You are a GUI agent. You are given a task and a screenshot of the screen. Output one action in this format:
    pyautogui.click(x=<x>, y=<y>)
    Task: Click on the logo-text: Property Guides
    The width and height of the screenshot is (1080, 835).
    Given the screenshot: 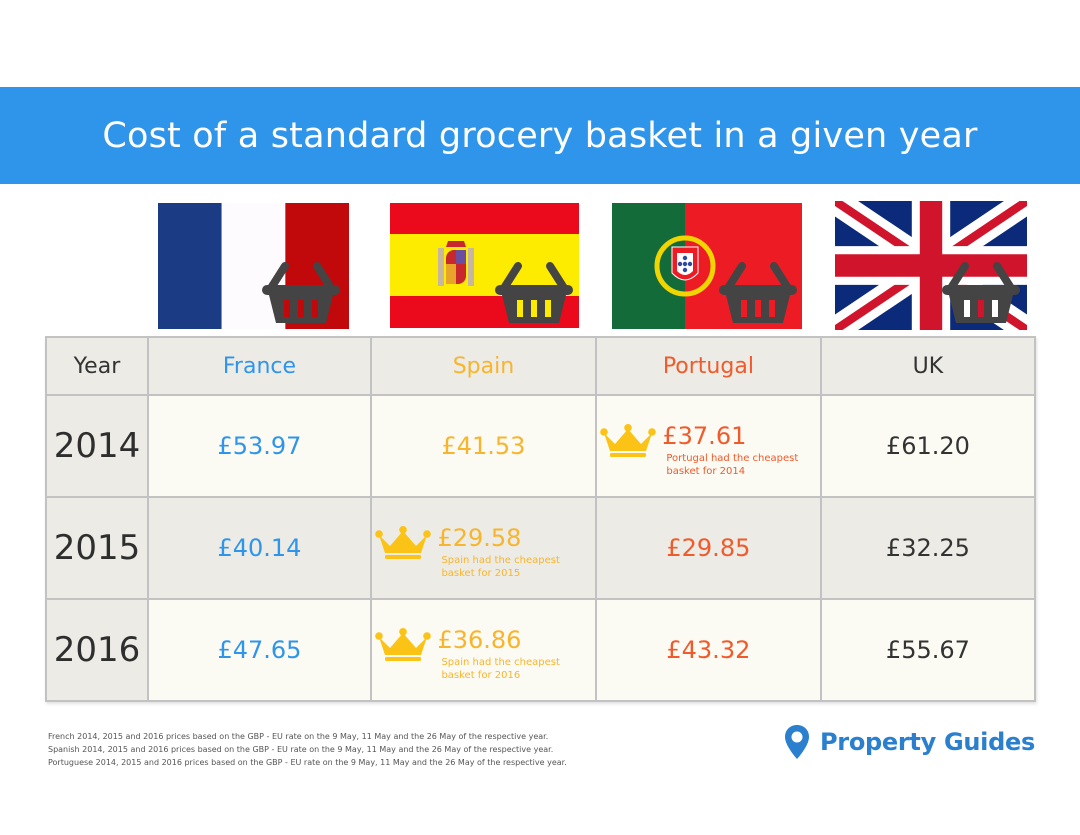 What is the action you would take?
    pyautogui.click(x=927, y=742)
    